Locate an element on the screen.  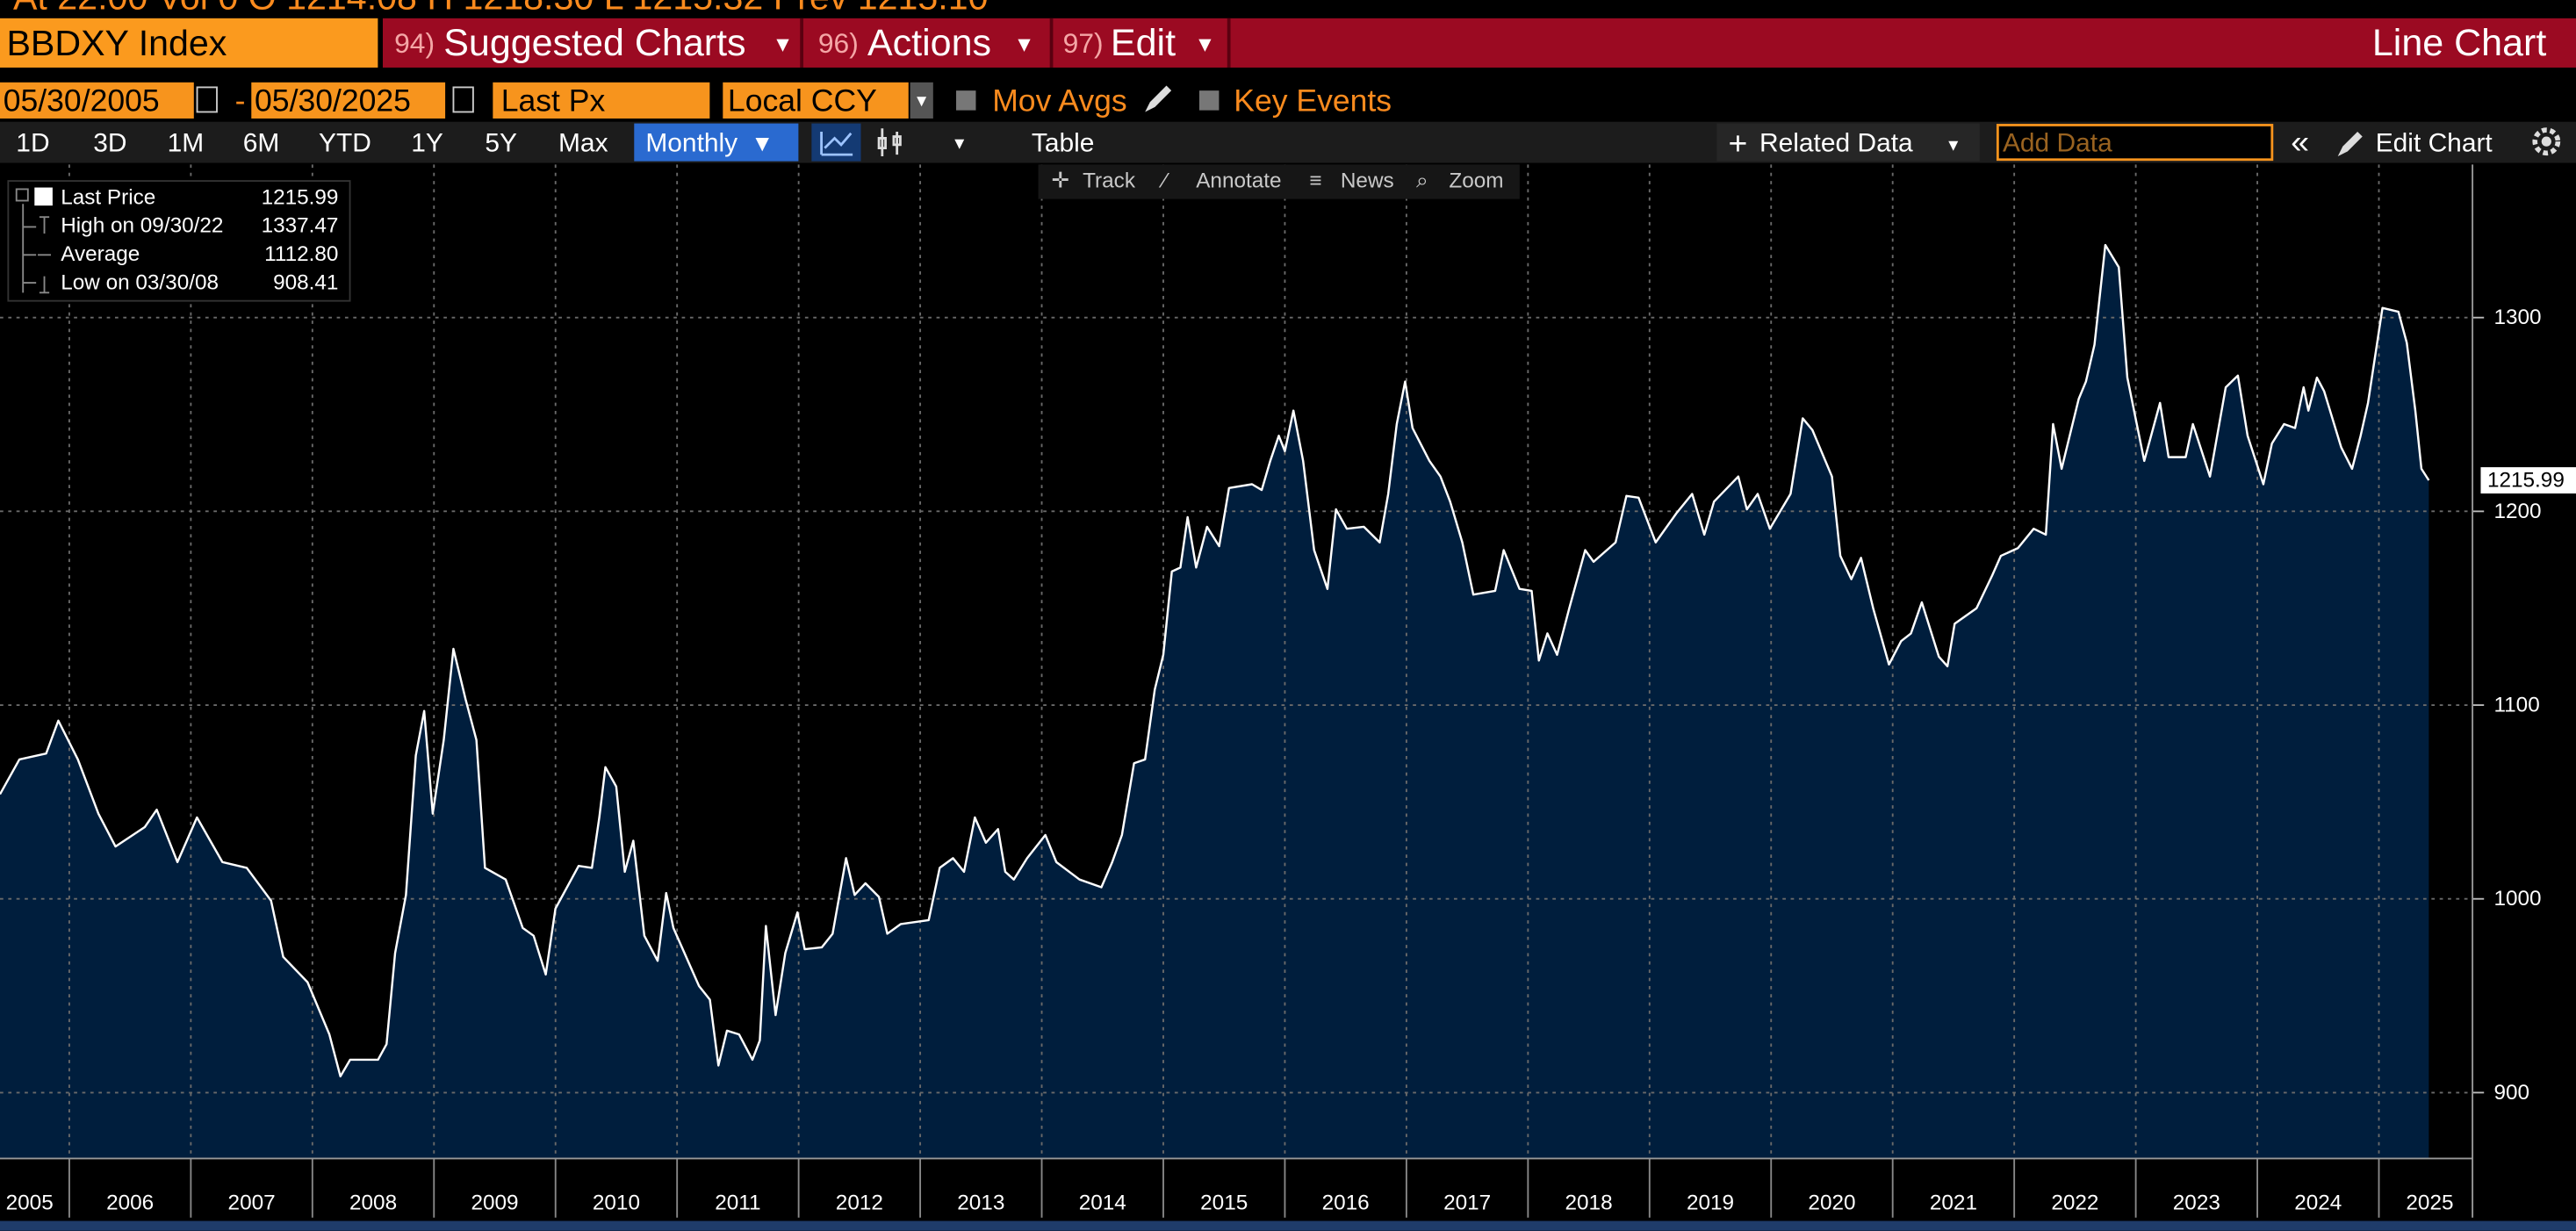
x-tick-label: 2016 is located at coordinates (1346, 1202).